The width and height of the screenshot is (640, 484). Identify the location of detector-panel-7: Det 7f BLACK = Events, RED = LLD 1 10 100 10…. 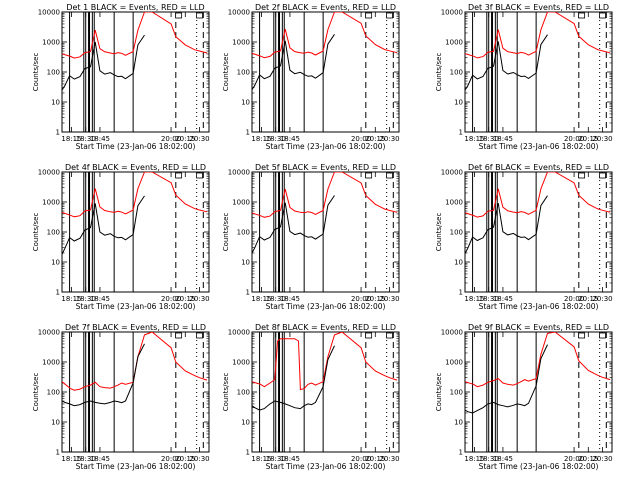
(121, 397).